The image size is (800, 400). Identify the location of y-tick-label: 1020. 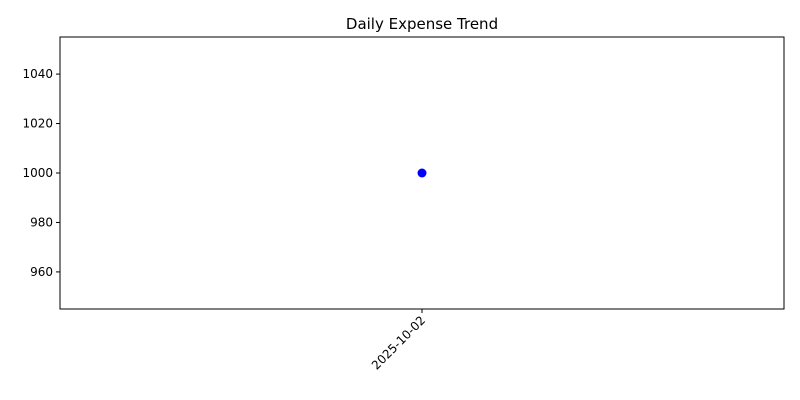
(37, 124).